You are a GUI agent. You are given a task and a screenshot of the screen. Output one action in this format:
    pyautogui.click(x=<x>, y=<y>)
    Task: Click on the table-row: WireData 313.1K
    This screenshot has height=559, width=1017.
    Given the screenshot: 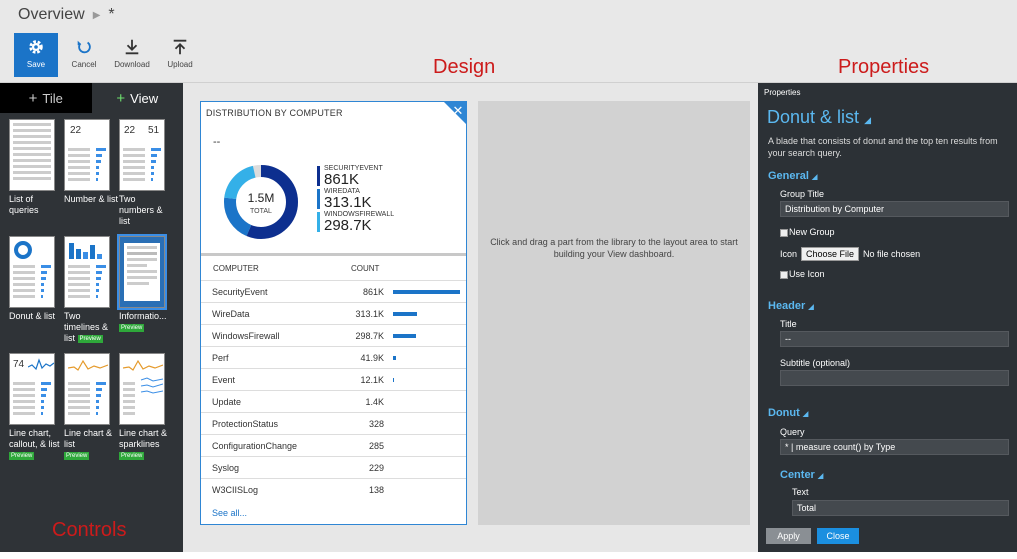 What is the action you would take?
    pyautogui.click(x=333, y=313)
    